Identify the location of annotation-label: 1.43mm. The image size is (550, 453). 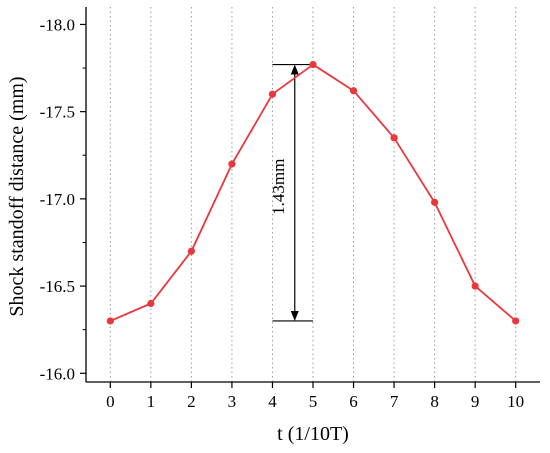
(278, 187).